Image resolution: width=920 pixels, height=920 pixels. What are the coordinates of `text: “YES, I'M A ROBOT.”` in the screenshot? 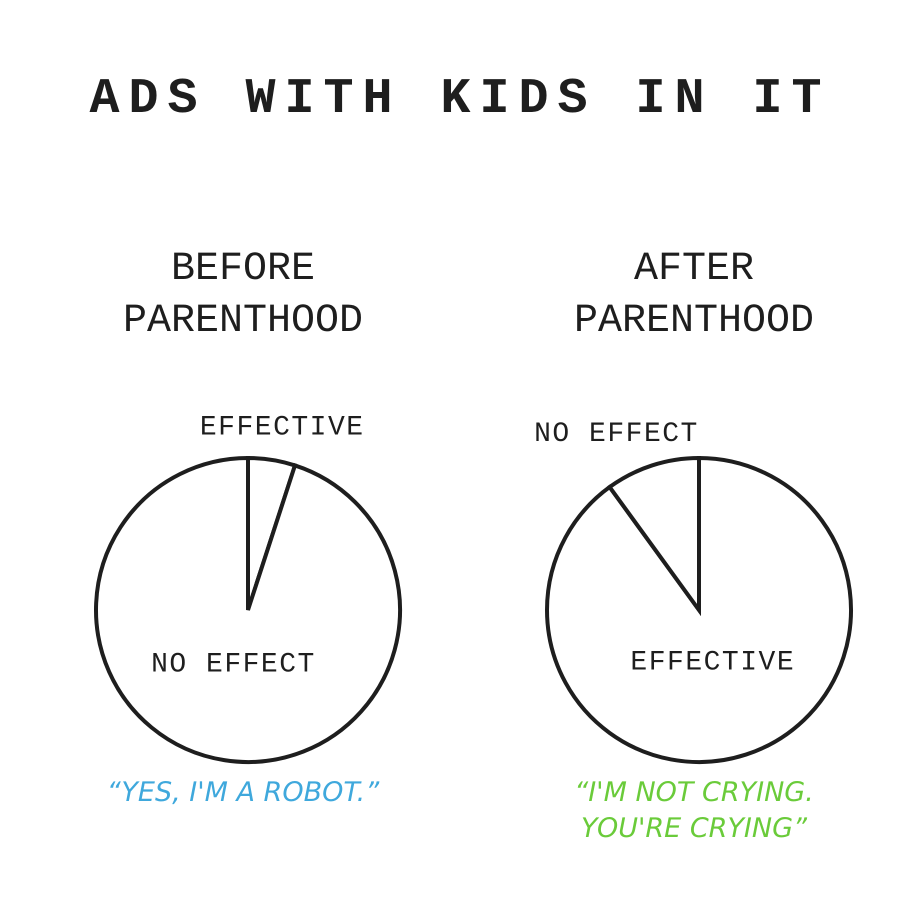 It's located at (243, 793).